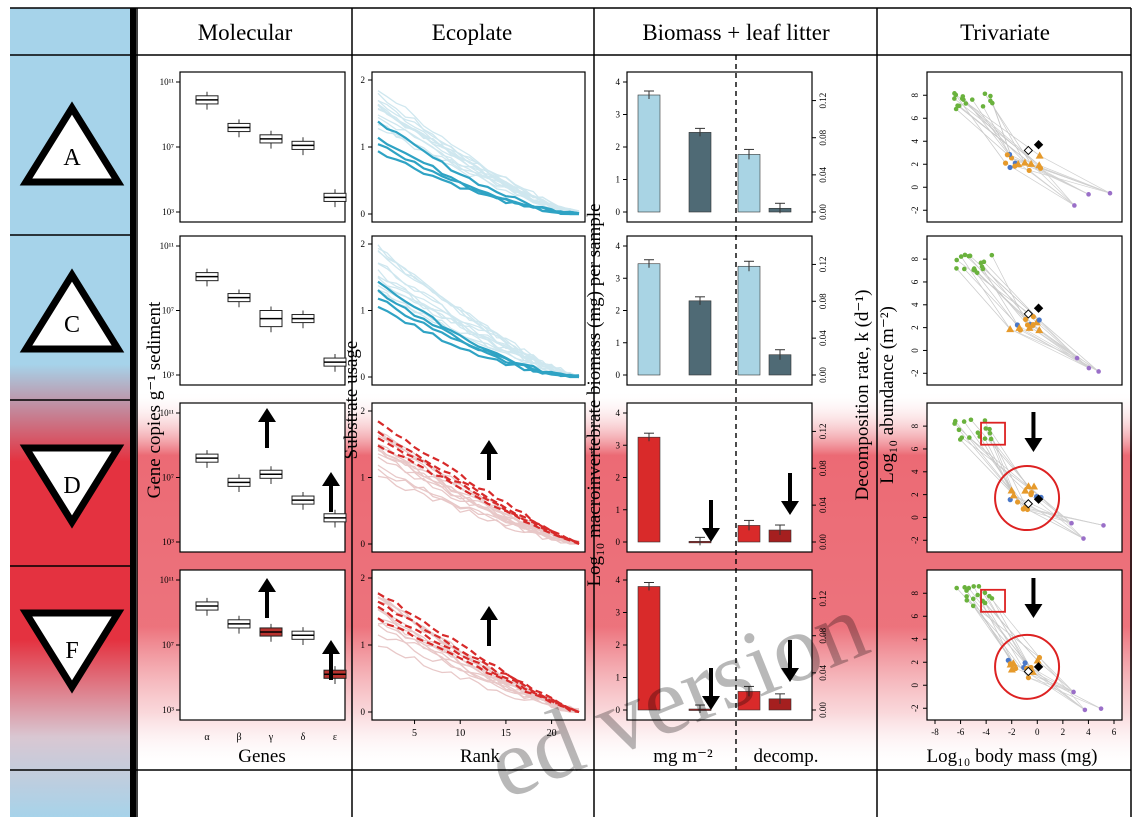  Describe the element at coordinates (335, 518) in the screenshot. I see `box-ε` at that location.